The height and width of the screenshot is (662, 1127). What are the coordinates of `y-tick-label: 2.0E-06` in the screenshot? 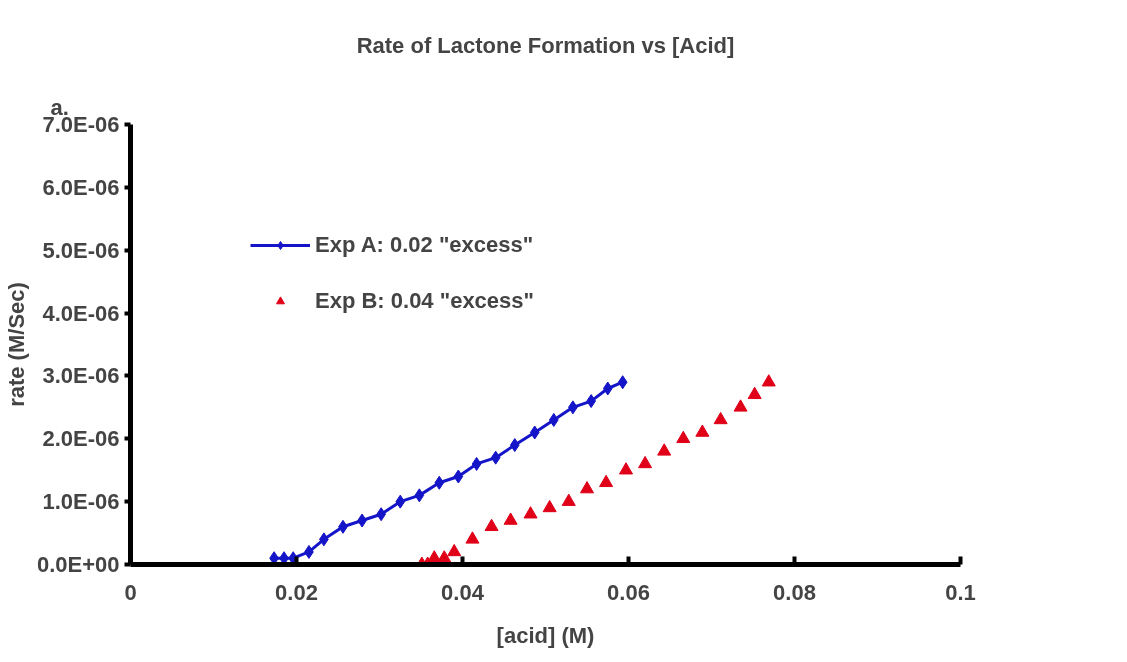 It's located at (81, 439).